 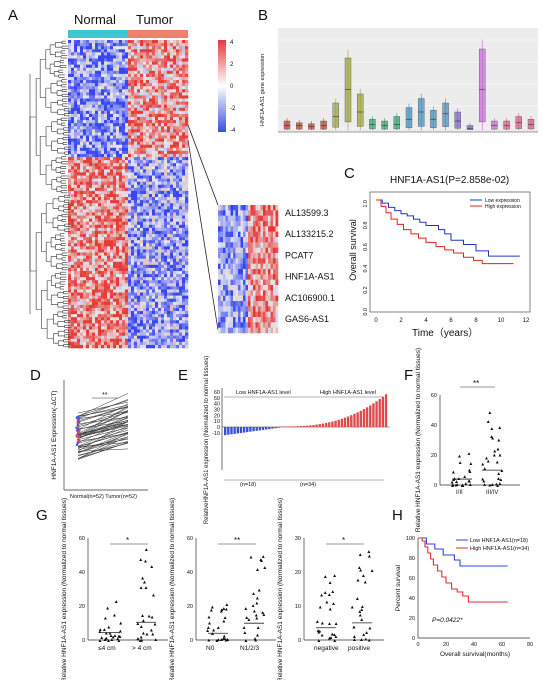 I want to click on paired-line, so click(x=103, y=430).